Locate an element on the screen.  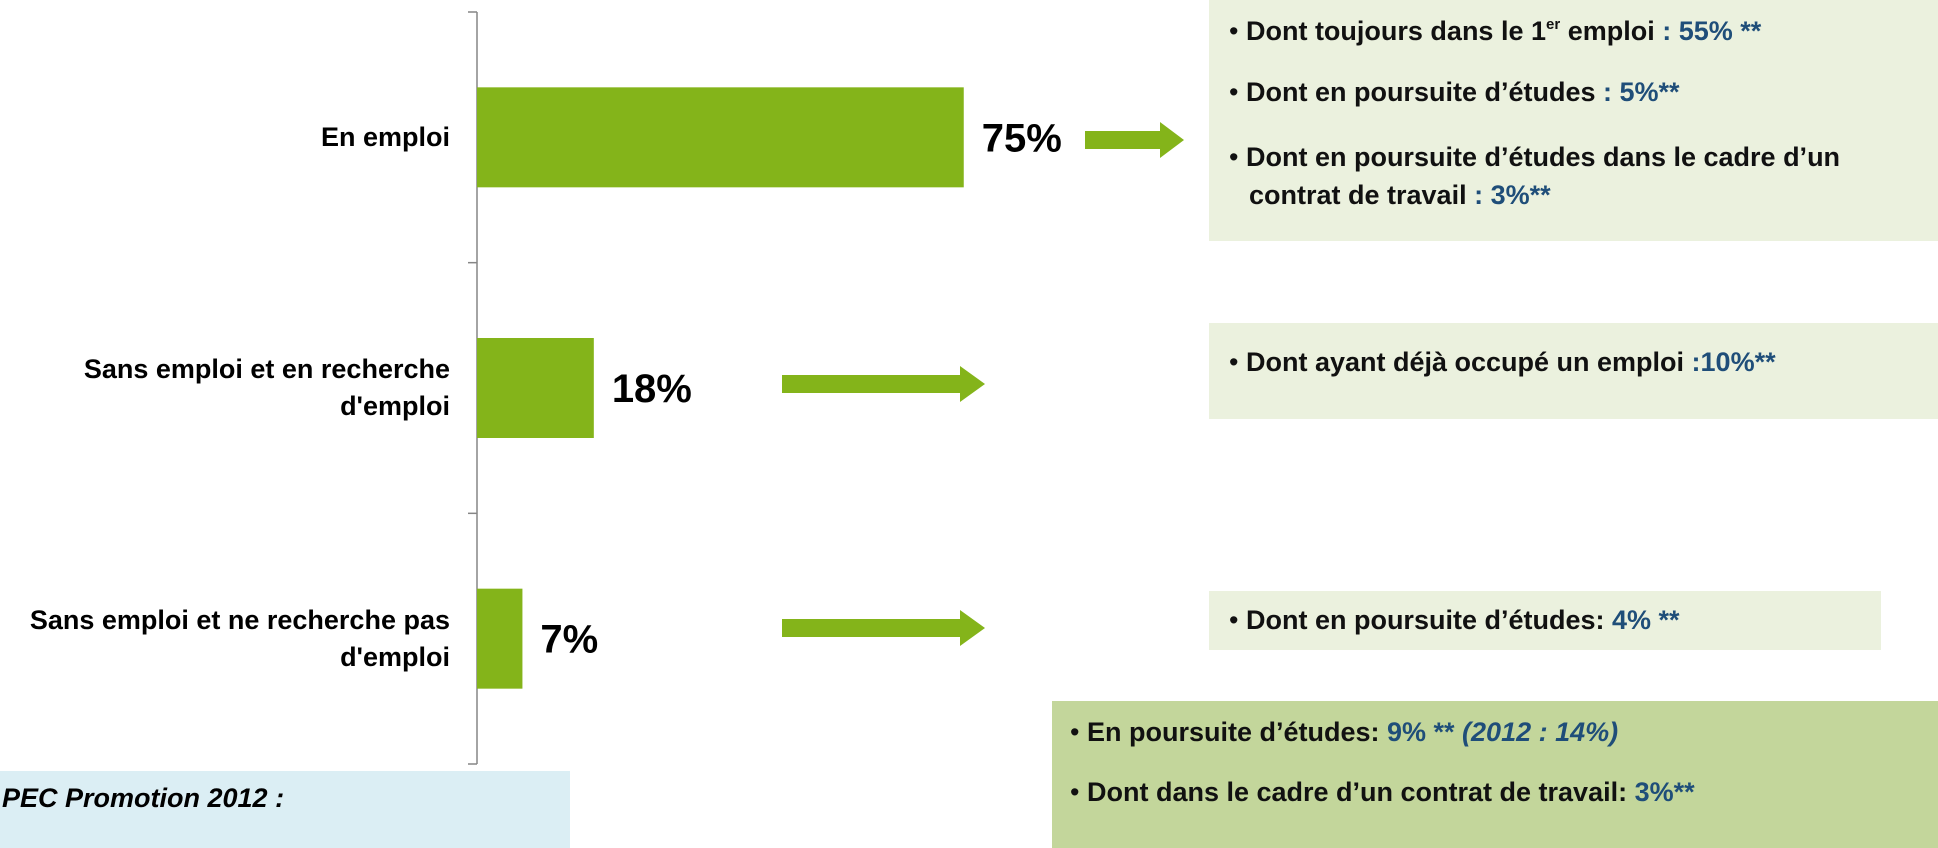
note-text: : 3%** is located at coordinates (1512, 195).